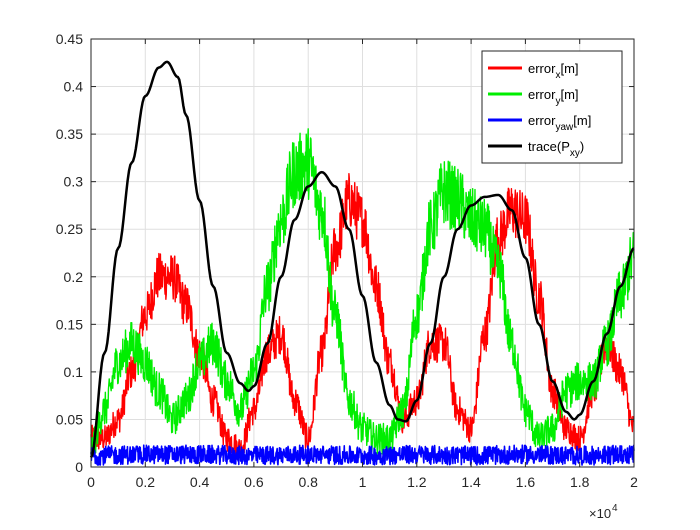 The image size is (700, 530). What do you see at coordinates (69, 134) in the screenshot?
I see `y-tick-label: 0.35` at bounding box center [69, 134].